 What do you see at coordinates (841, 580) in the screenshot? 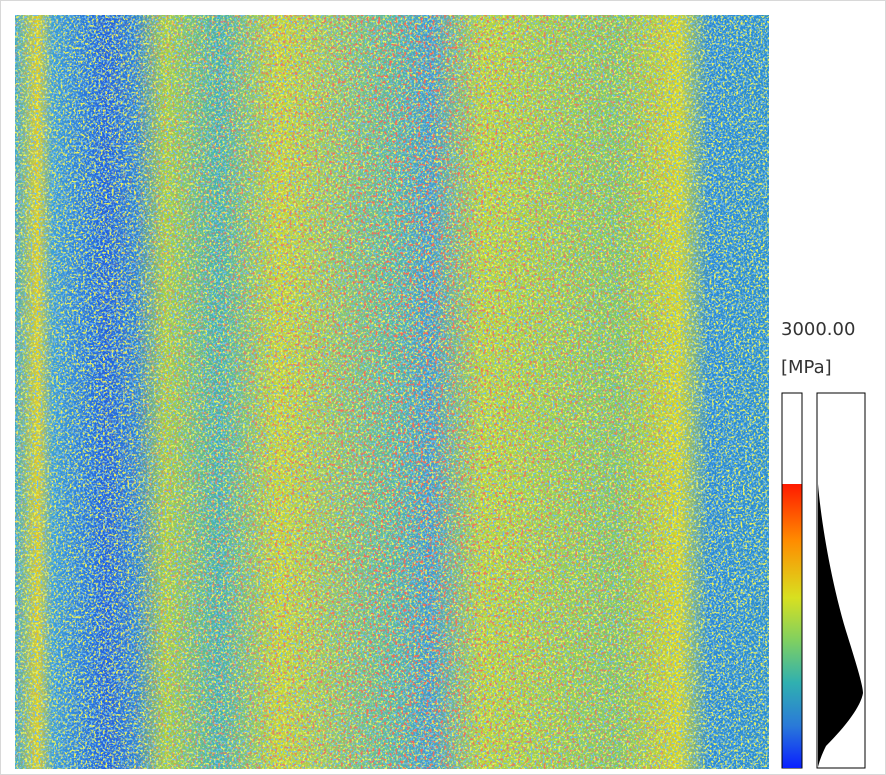
I see `histogram` at bounding box center [841, 580].